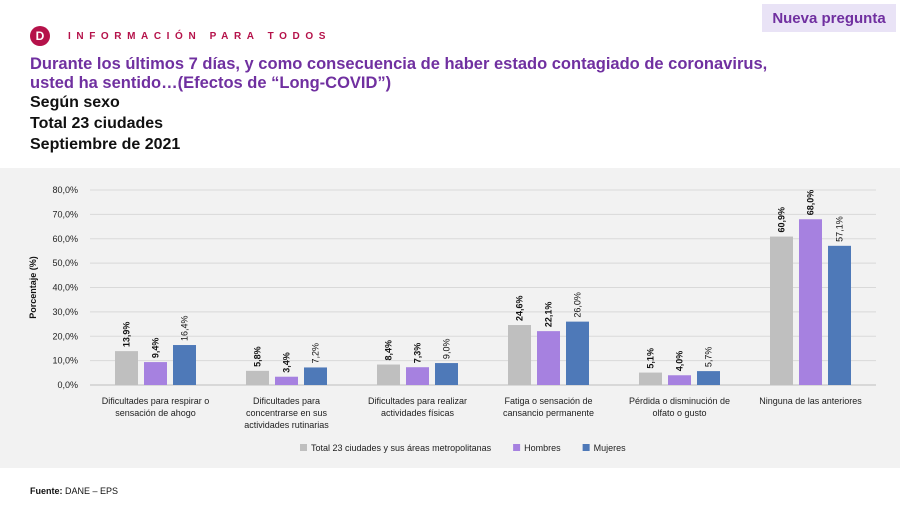 The height and width of the screenshot is (511, 900). Describe the element at coordinates (829, 18) in the screenshot. I see `new-question-badge: Nueva pregunta` at that location.